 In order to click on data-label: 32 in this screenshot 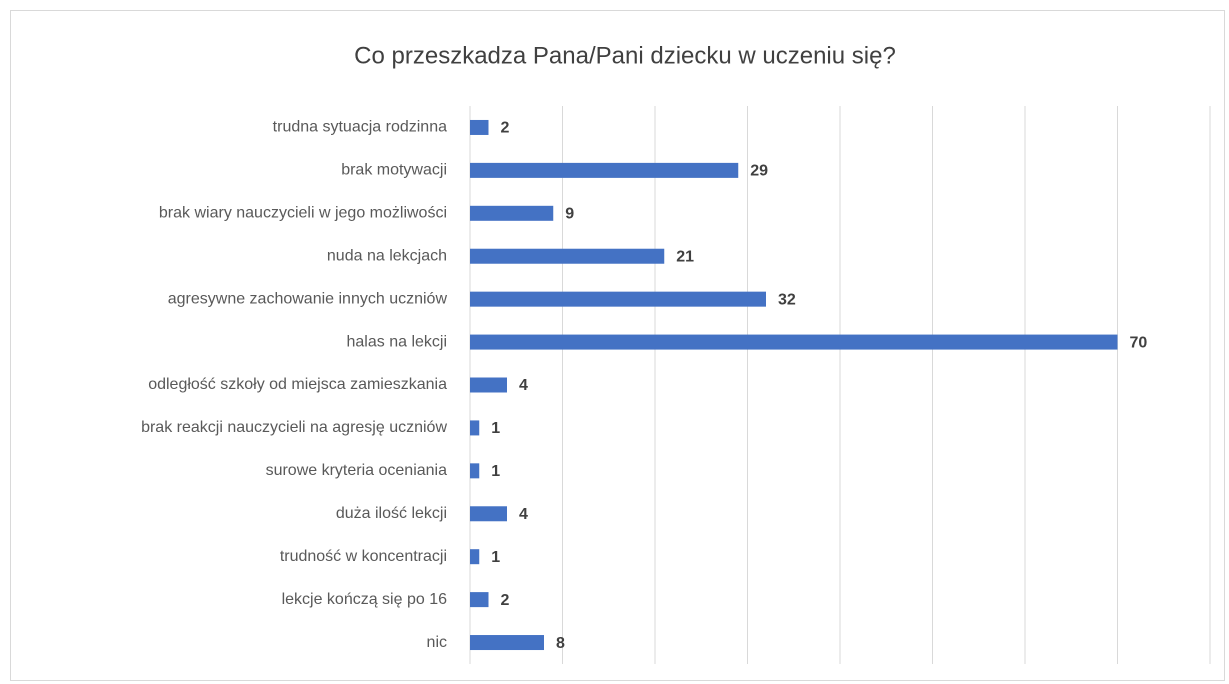, I will do `click(787, 299)`.